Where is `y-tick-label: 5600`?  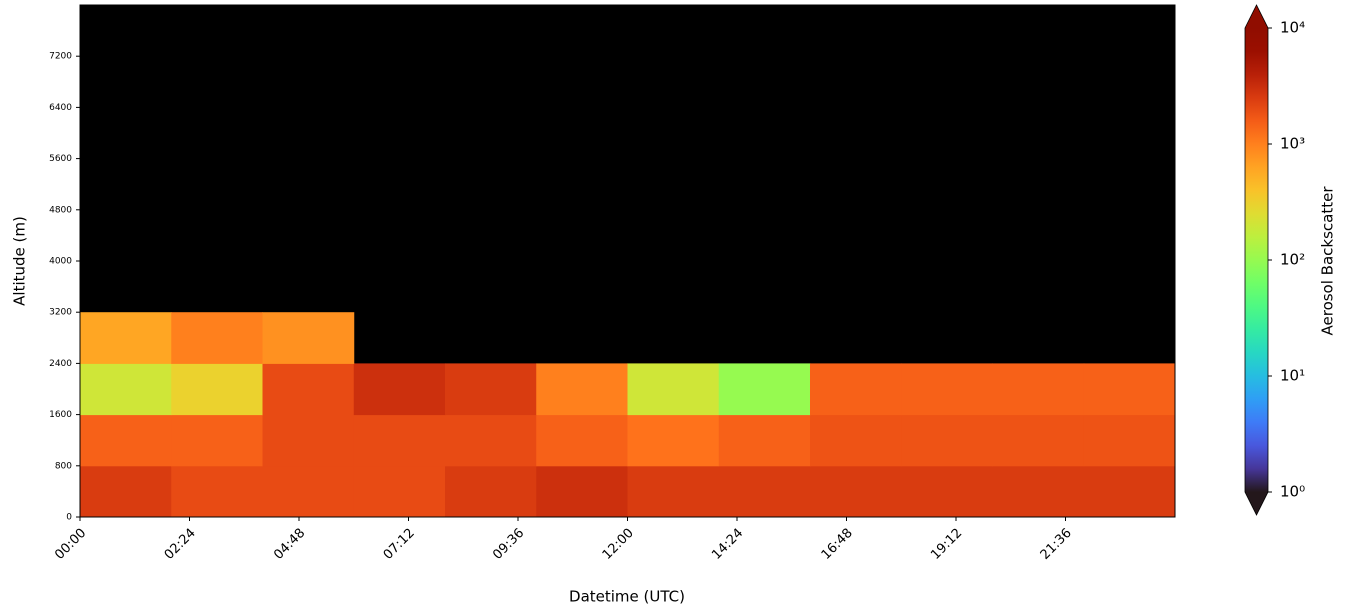
y-tick-label: 5600 is located at coordinates (60, 159).